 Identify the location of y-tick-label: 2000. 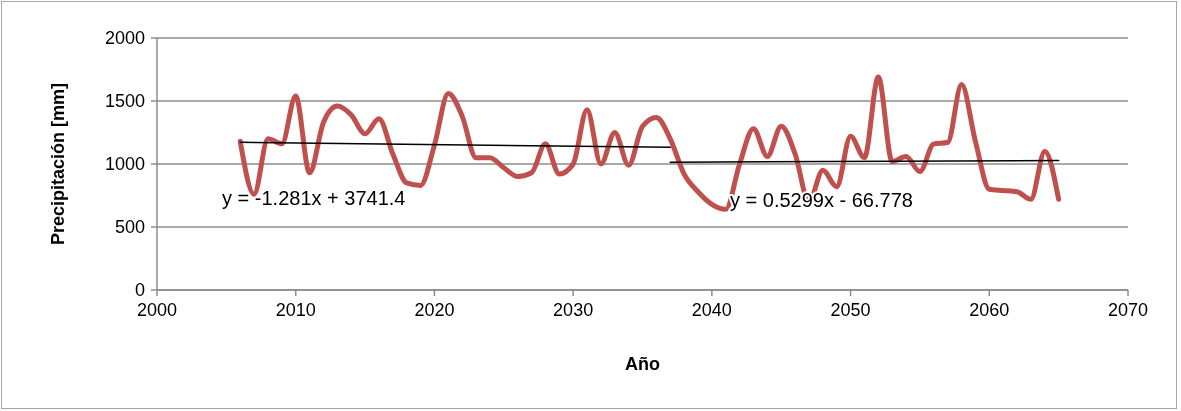
(124, 38).